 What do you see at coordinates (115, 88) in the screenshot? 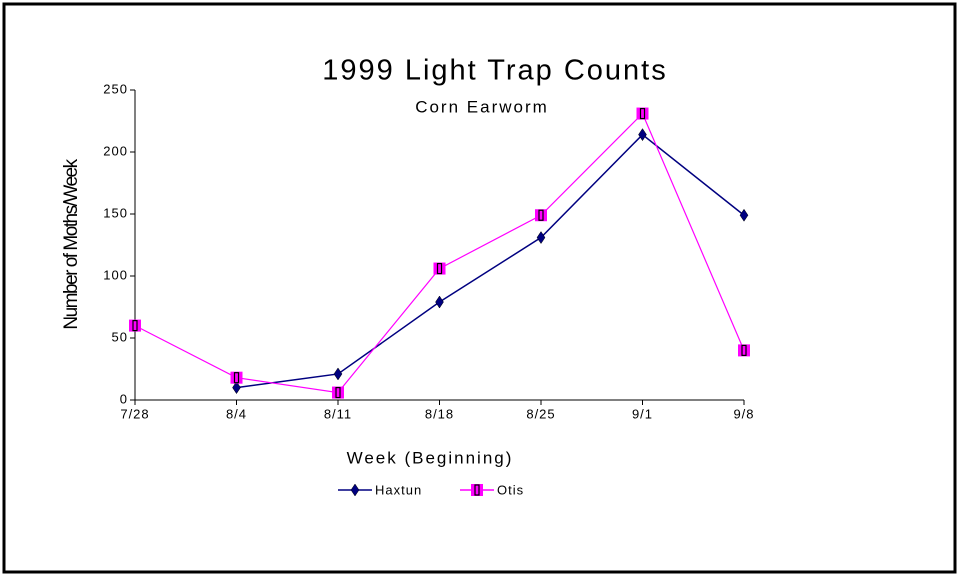
I see `y-tick-label: 250` at bounding box center [115, 88].